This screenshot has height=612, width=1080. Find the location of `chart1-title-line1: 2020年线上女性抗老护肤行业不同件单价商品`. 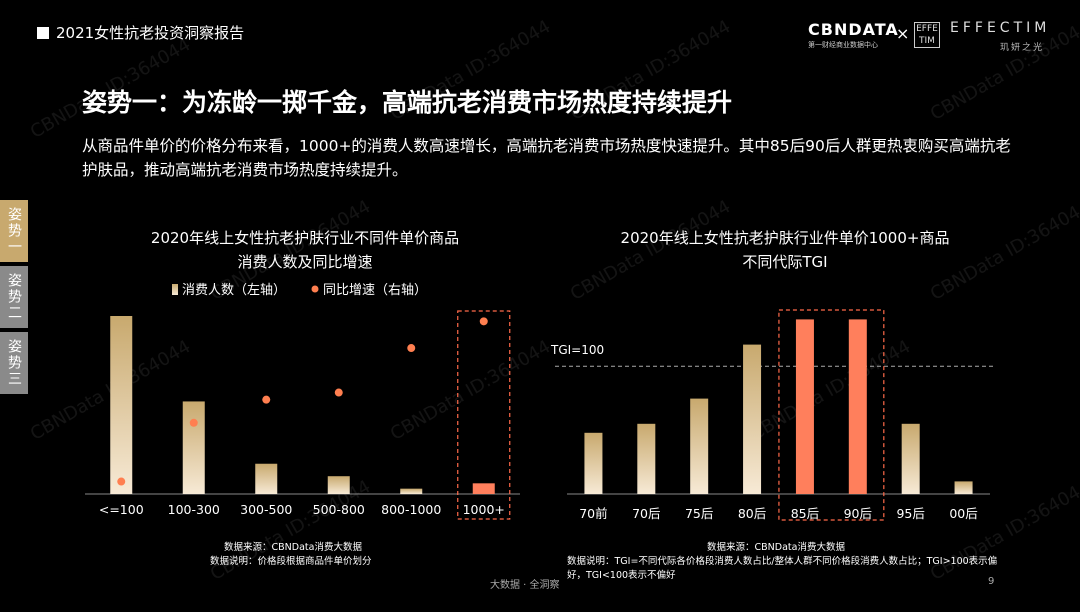

chart1-title-line1: 2020年线上女性抗老护肤行业不同件单价商品 is located at coordinates (305, 238).